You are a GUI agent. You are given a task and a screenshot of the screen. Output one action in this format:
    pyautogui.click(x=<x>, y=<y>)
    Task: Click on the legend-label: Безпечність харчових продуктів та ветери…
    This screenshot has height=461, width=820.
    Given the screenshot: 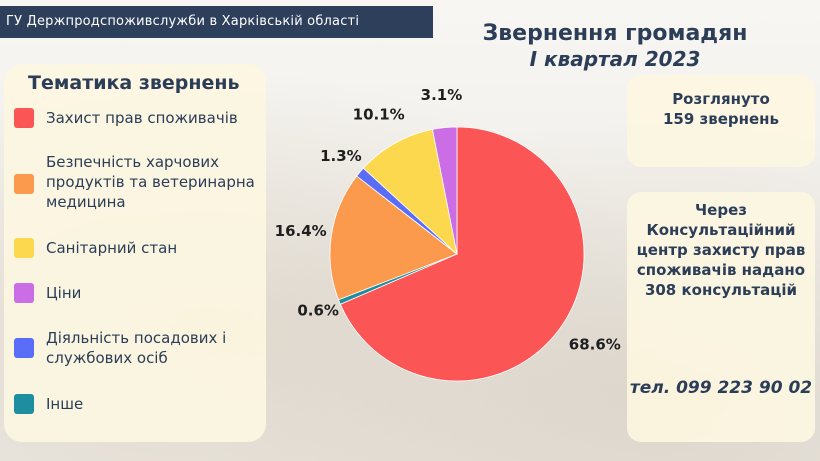 What is the action you would take?
    pyautogui.click(x=150, y=182)
    